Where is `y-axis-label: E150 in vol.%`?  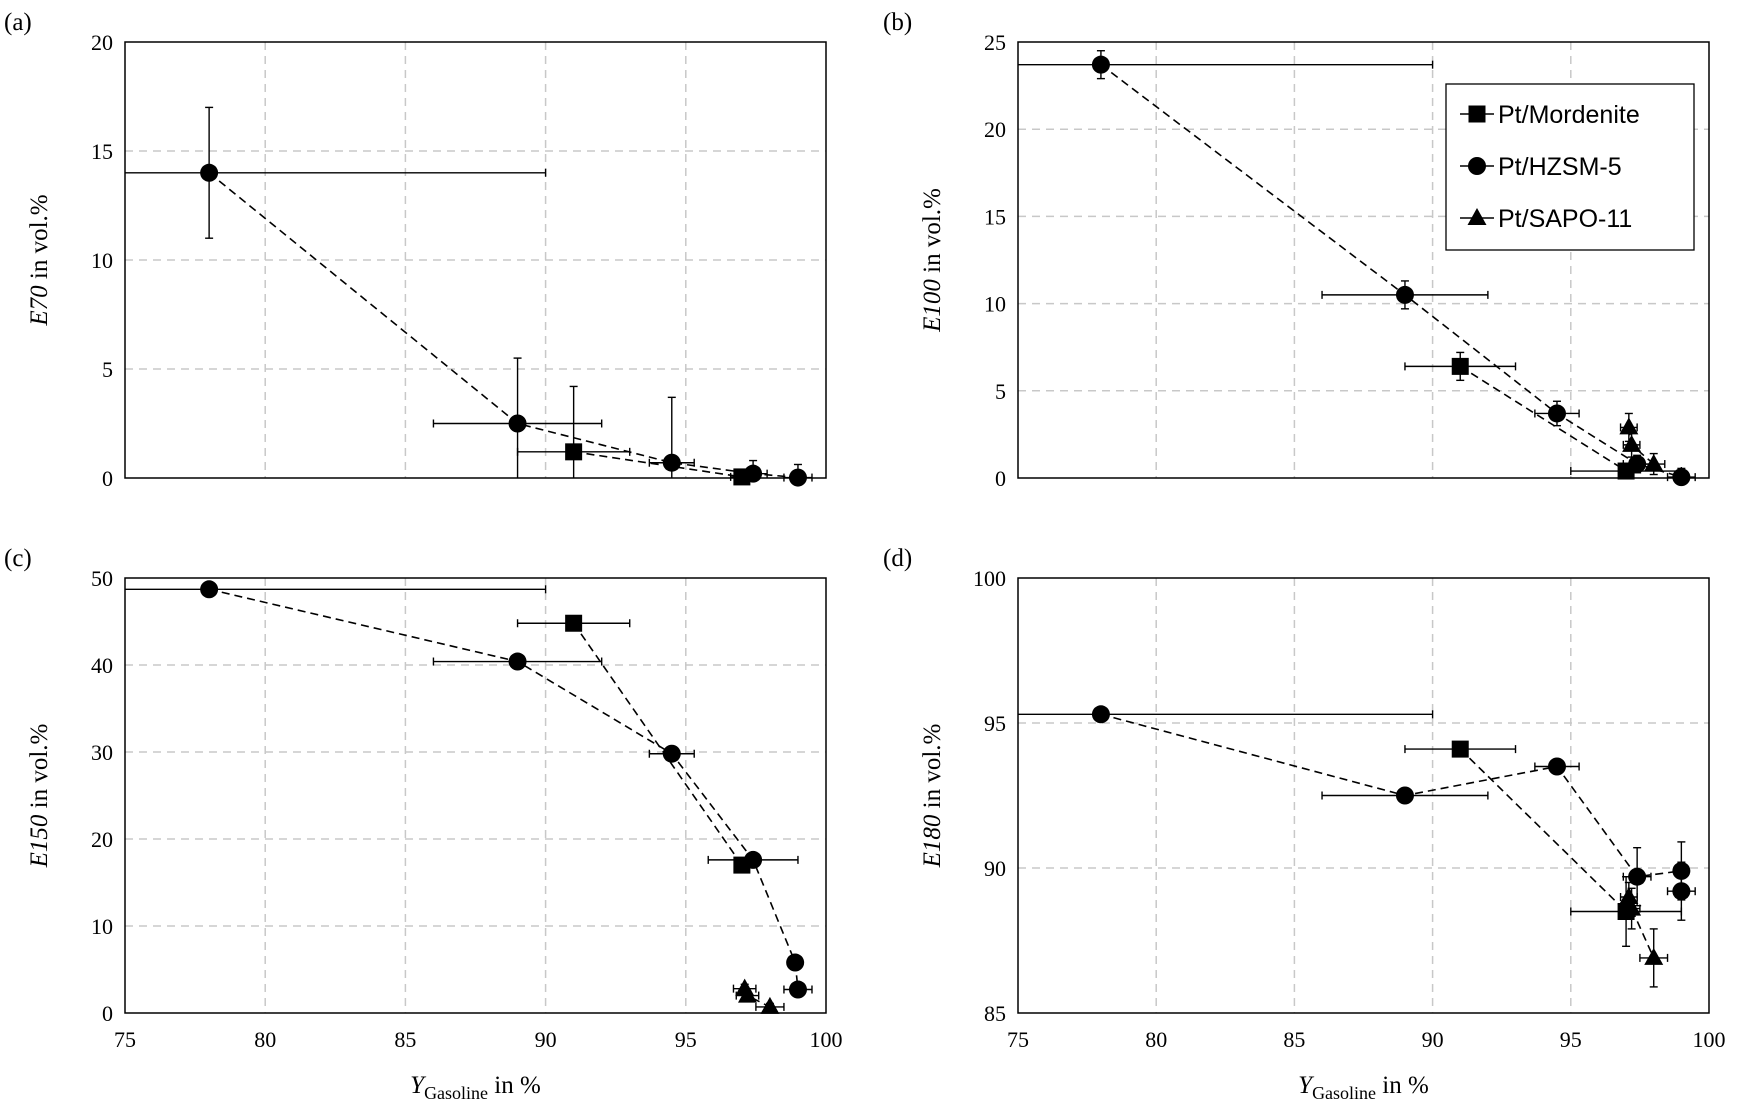 y-axis-label: E150 in vol.% is located at coordinates (39, 796).